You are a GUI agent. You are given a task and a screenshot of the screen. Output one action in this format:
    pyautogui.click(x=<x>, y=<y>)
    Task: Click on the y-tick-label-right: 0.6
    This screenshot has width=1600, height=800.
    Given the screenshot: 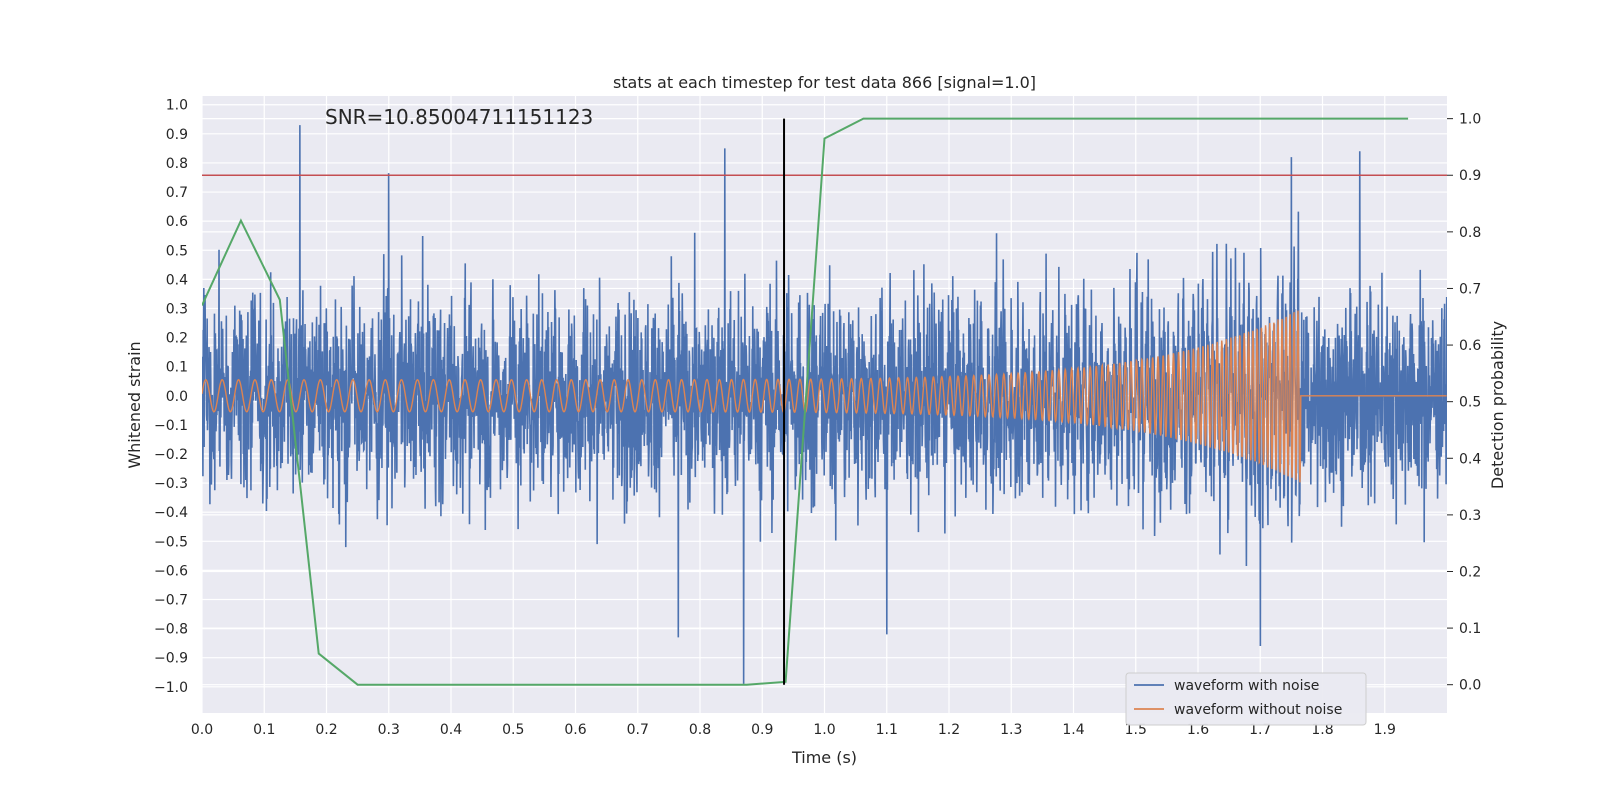 What is the action you would take?
    pyautogui.click(x=1470, y=346)
    